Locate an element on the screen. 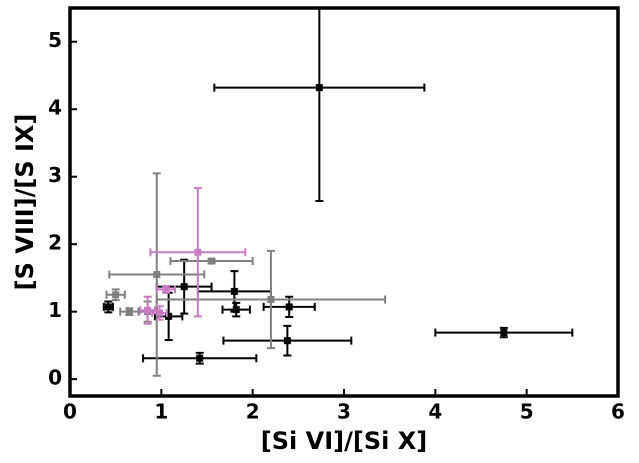 This screenshot has width=639, height=463. y-tick-label: 0 is located at coordinates (55, 378).